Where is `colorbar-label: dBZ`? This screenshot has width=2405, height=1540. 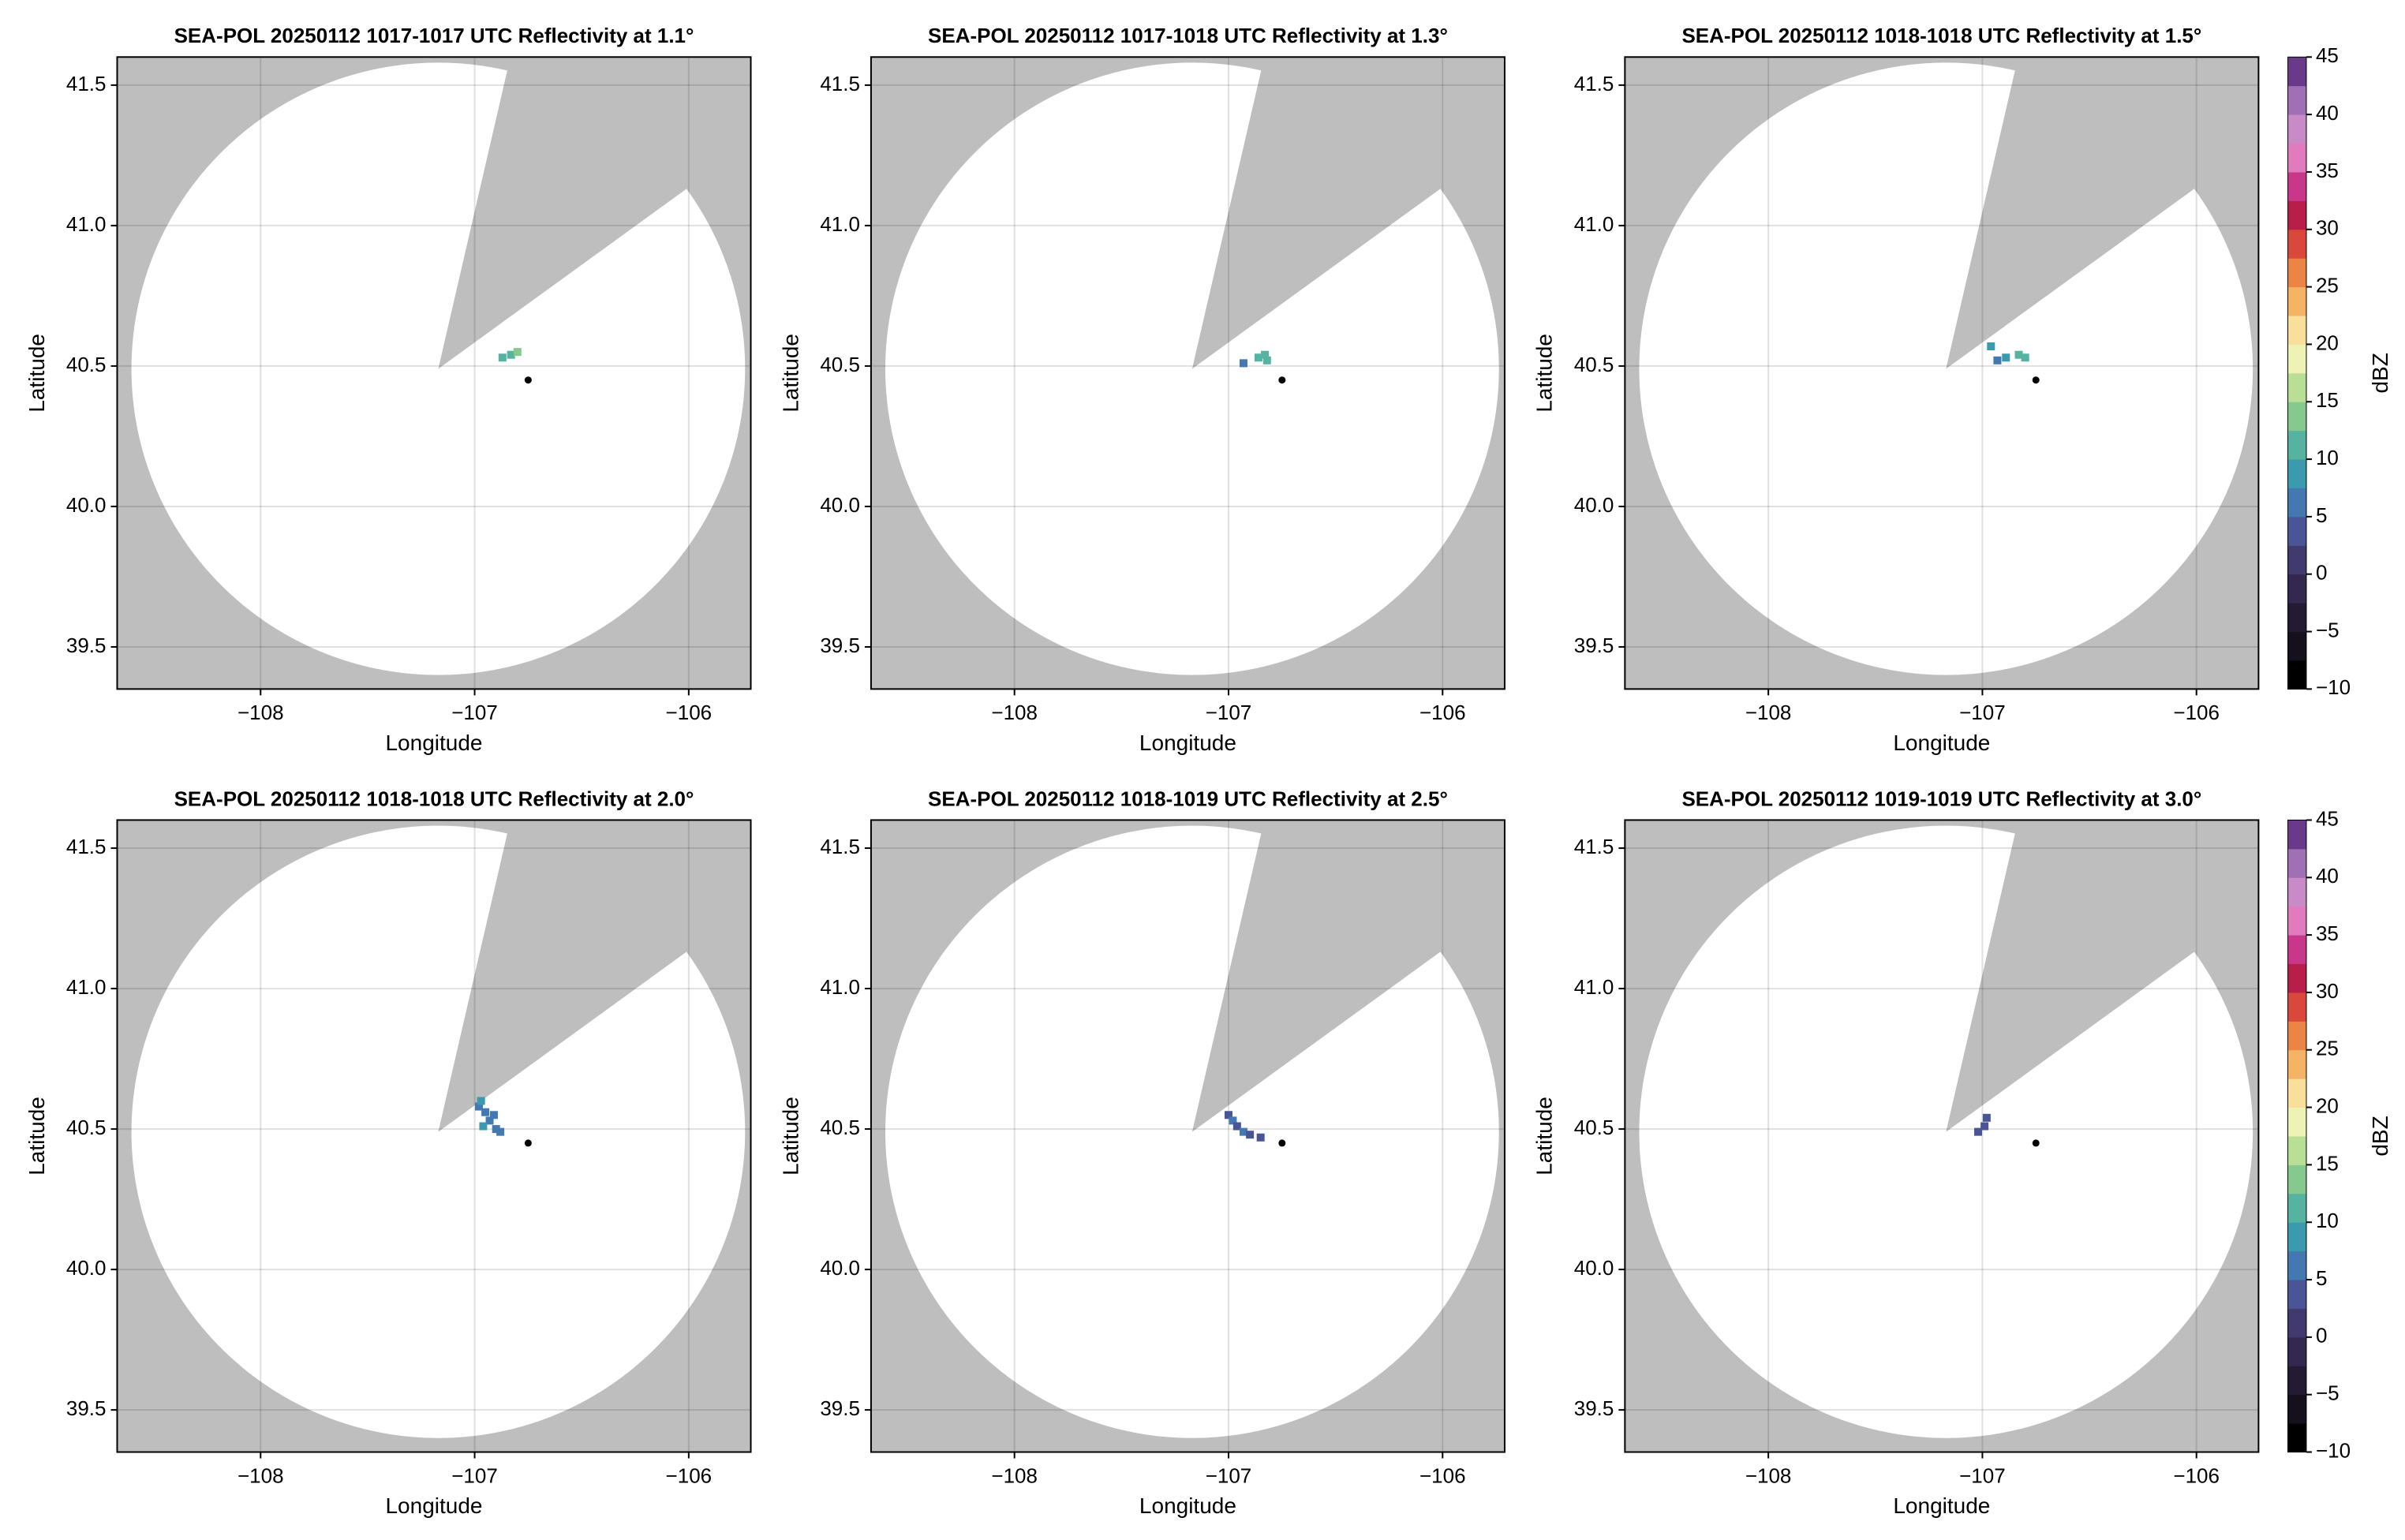 colorbar-label: dBZ is located at coordinates (2380, 1136).